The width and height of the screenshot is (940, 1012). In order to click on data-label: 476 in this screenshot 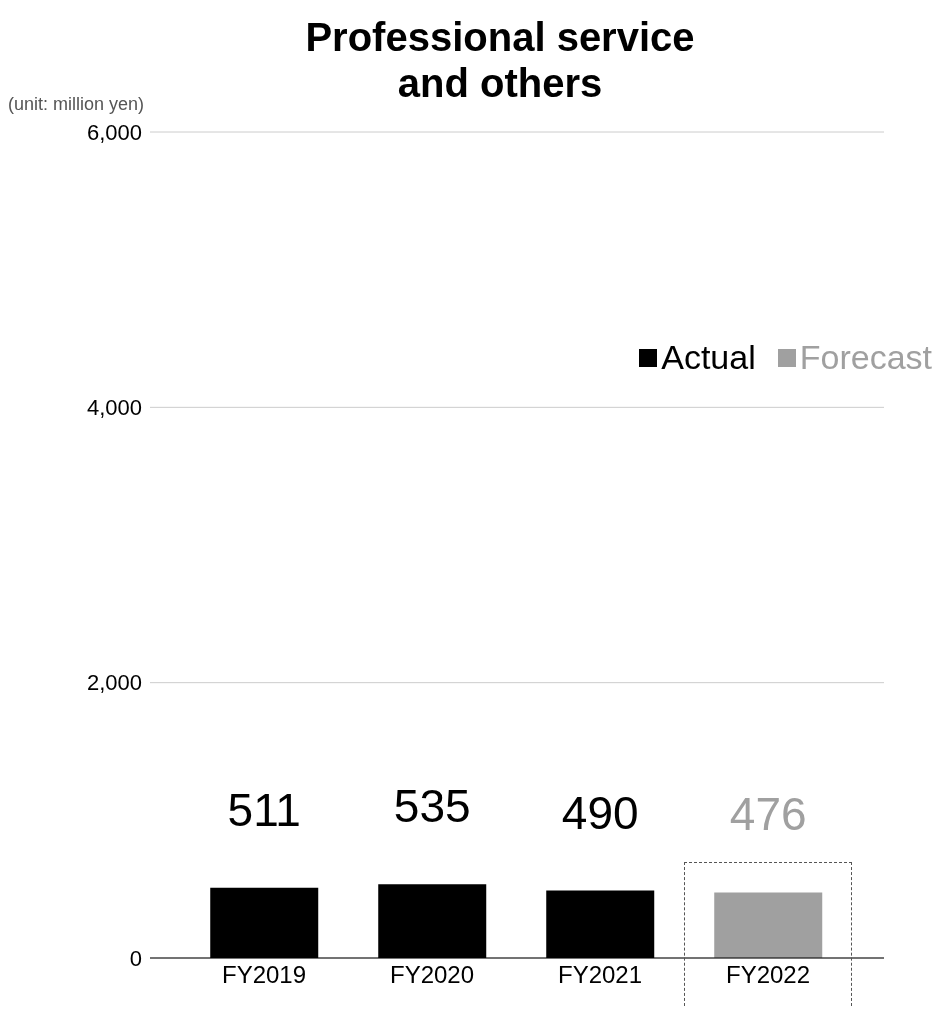, I will do `click(768, 814)`.